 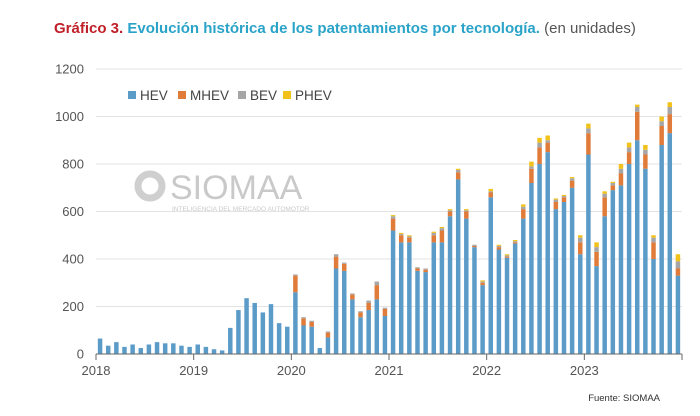 I want to click on watermark-tagline: INTELIGENCIA DEL MERCADO AUTOMOTOR, so click(x=241, y=209).